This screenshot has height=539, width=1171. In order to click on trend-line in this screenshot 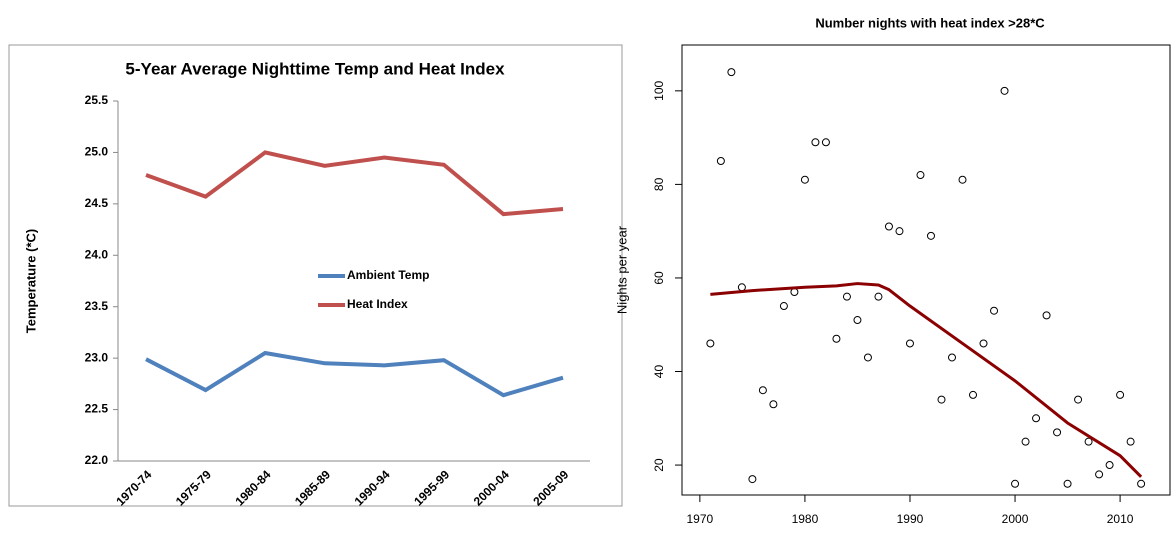, I will do `click(926, 380)`.